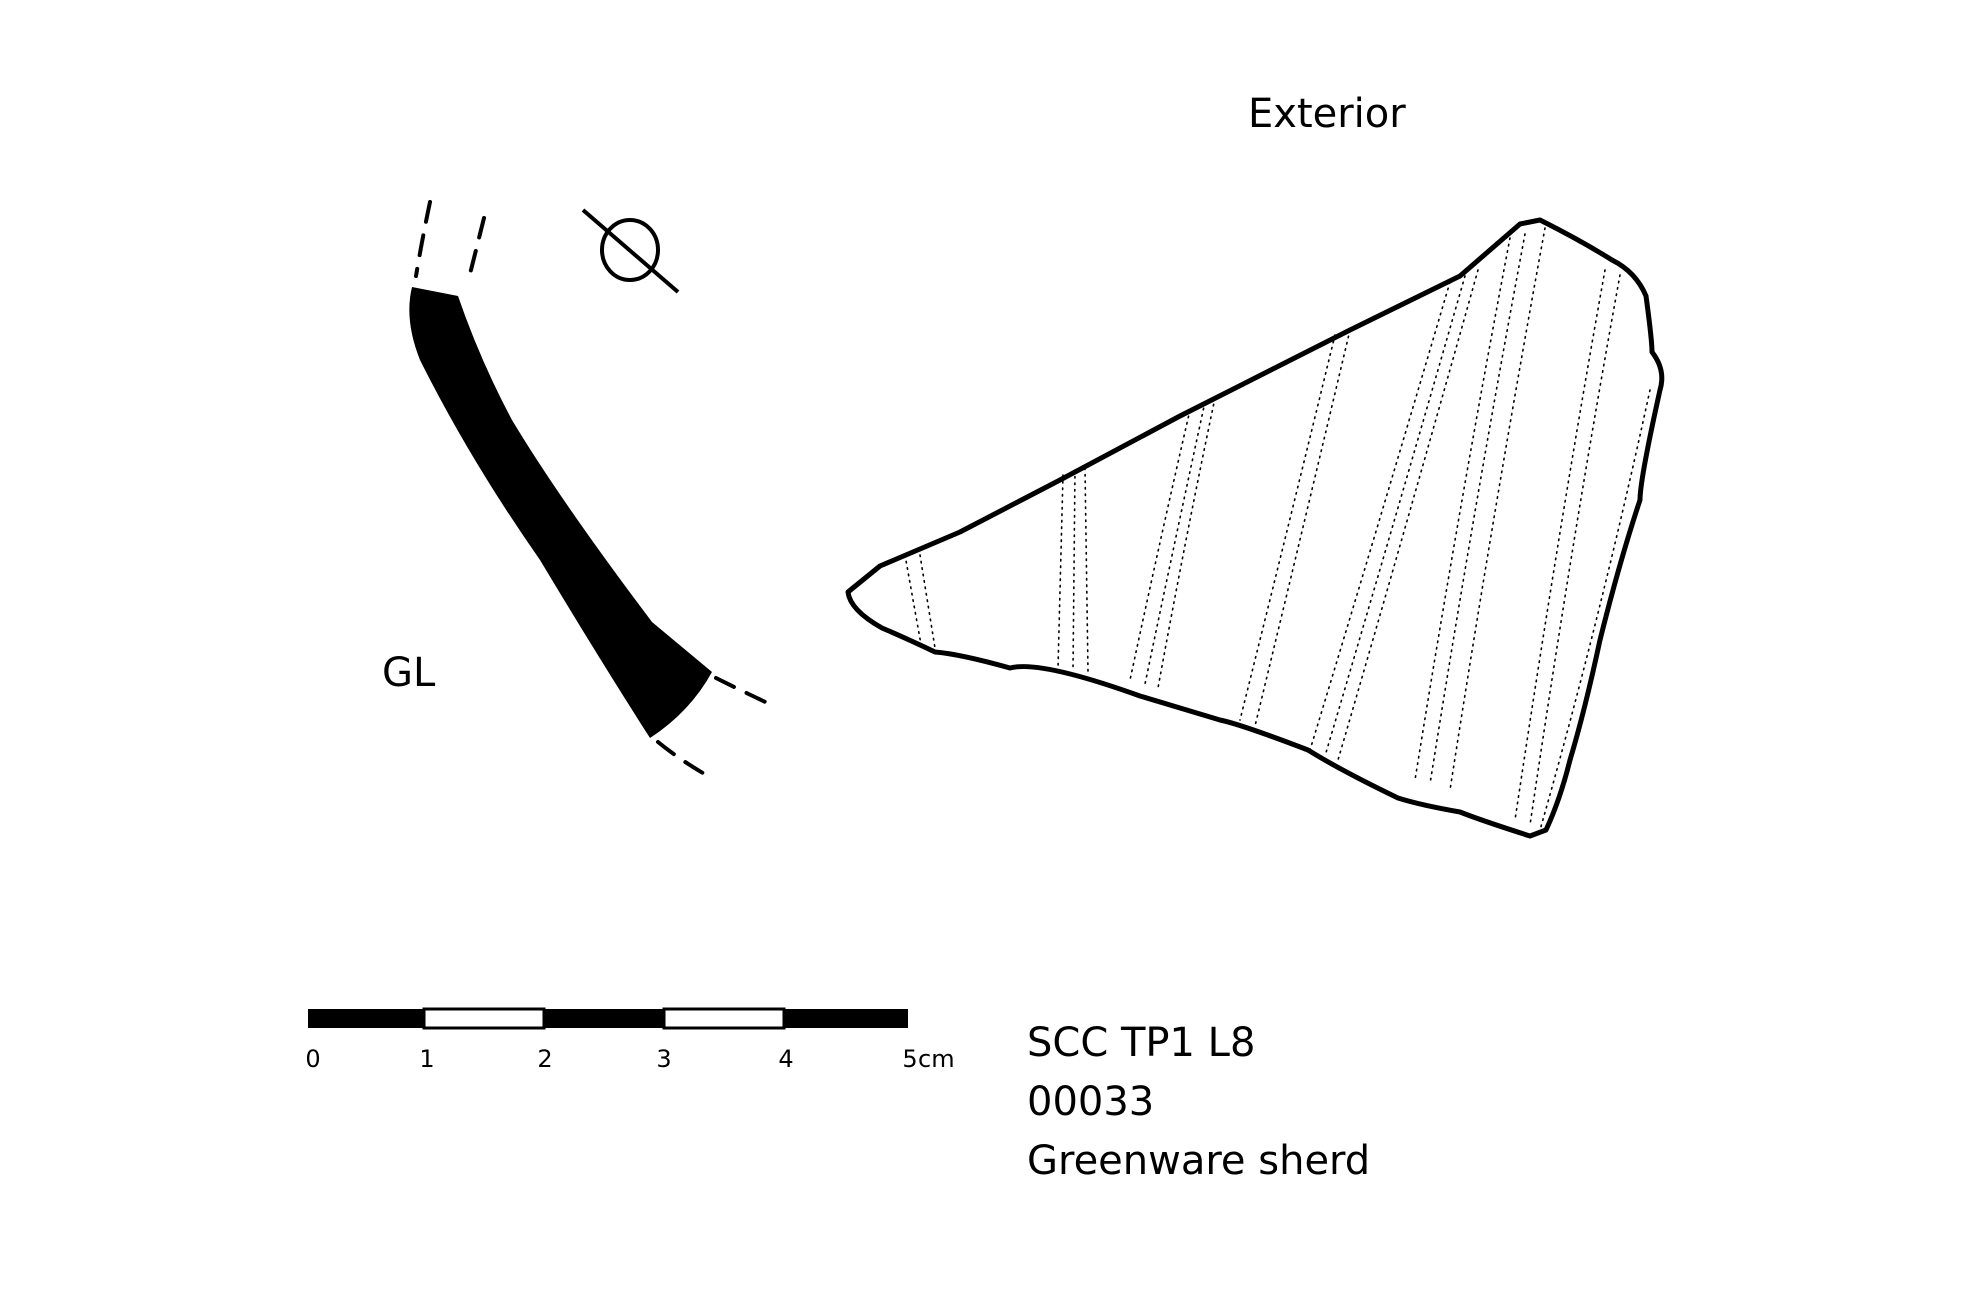 The height and width of the screenshot is (1305, 1973). I want to click on profile-view-label: GL, so click(409, 673).